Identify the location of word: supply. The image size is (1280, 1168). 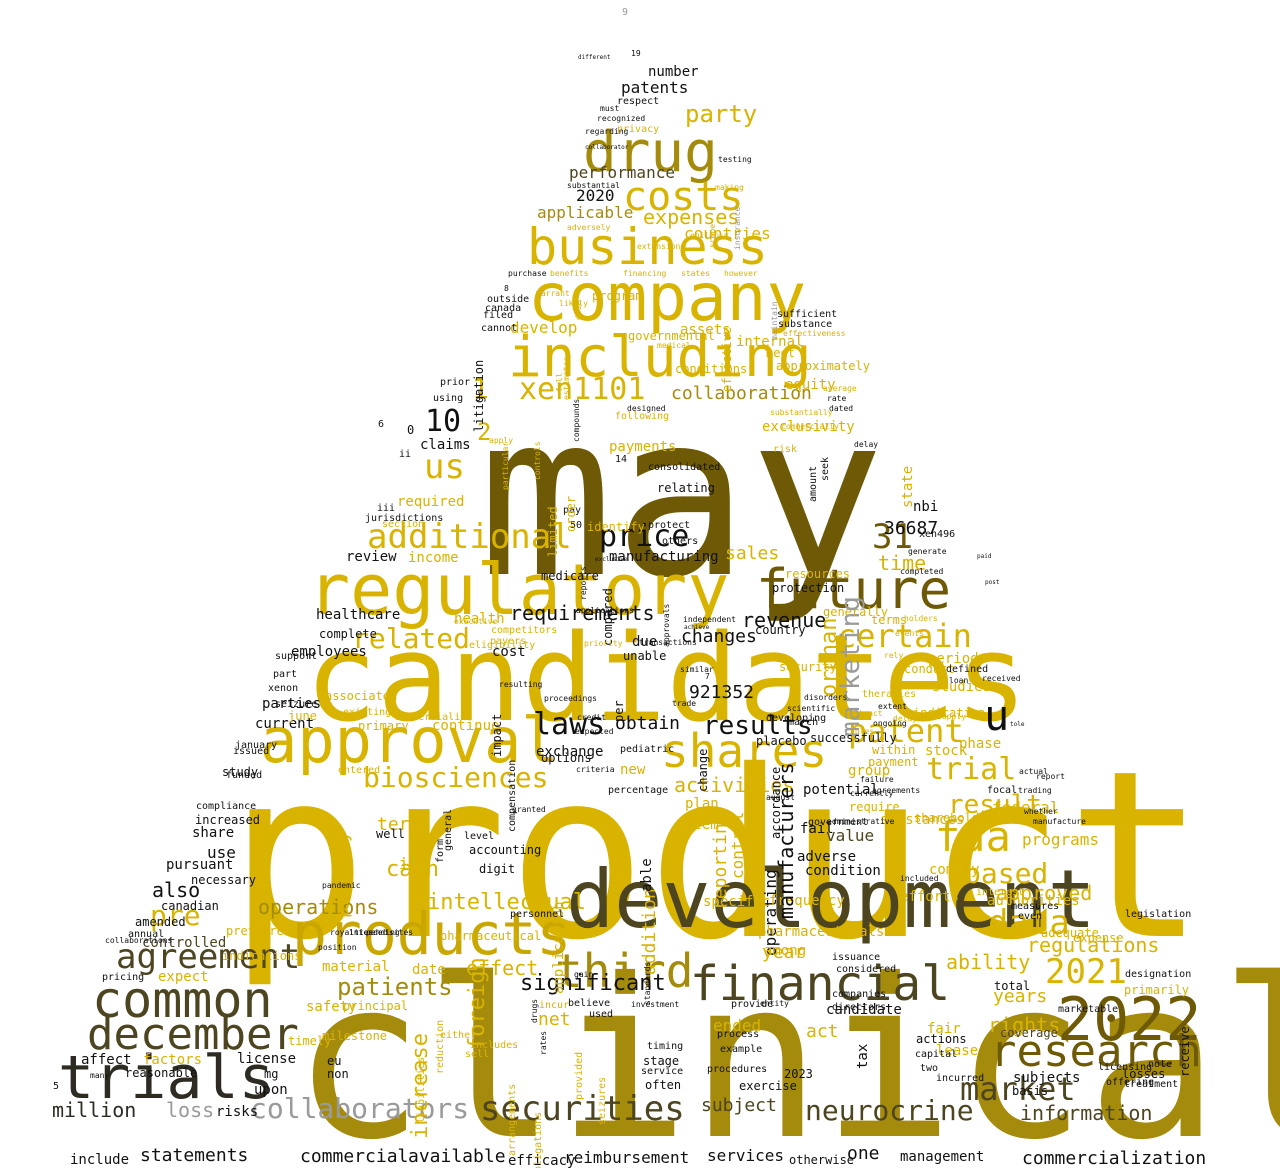
(951, 716).